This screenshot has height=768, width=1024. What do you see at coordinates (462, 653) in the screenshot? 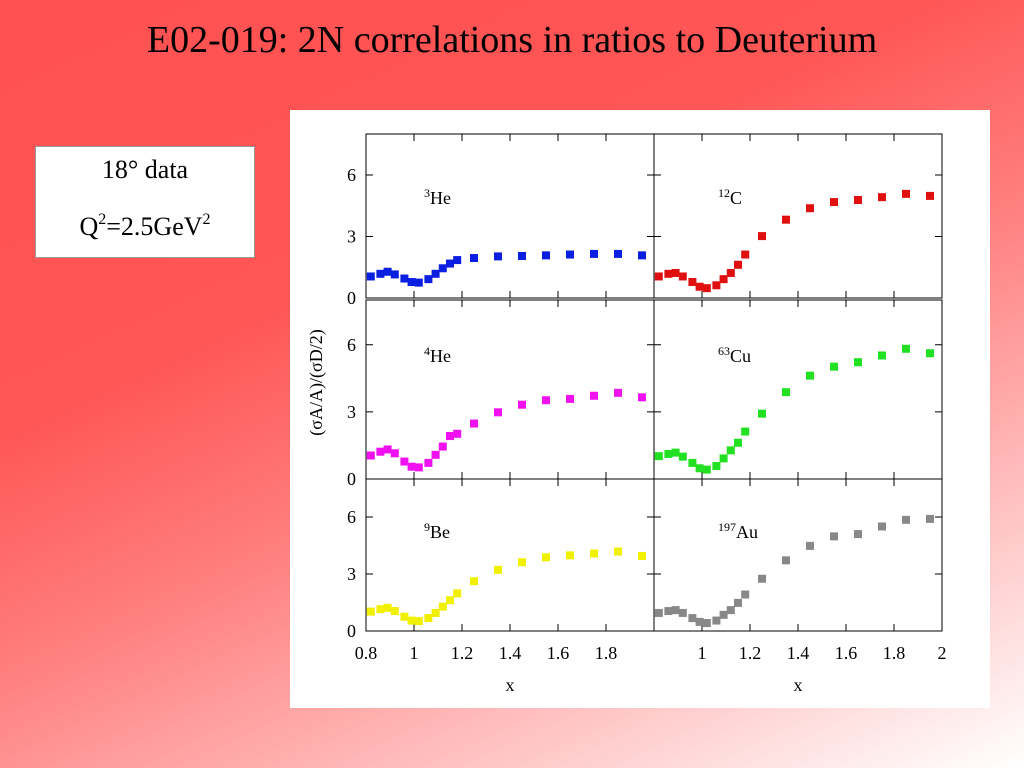
I see `x-tick-label: 1.2` at bounding box center [462, 653].